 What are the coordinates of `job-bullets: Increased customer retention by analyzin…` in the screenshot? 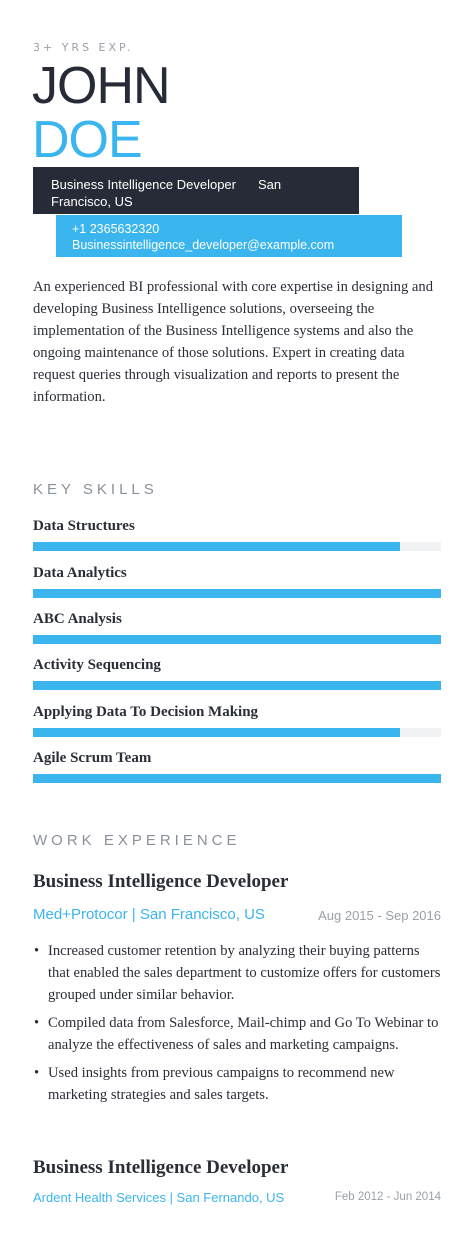 It's located at (238, 1026).